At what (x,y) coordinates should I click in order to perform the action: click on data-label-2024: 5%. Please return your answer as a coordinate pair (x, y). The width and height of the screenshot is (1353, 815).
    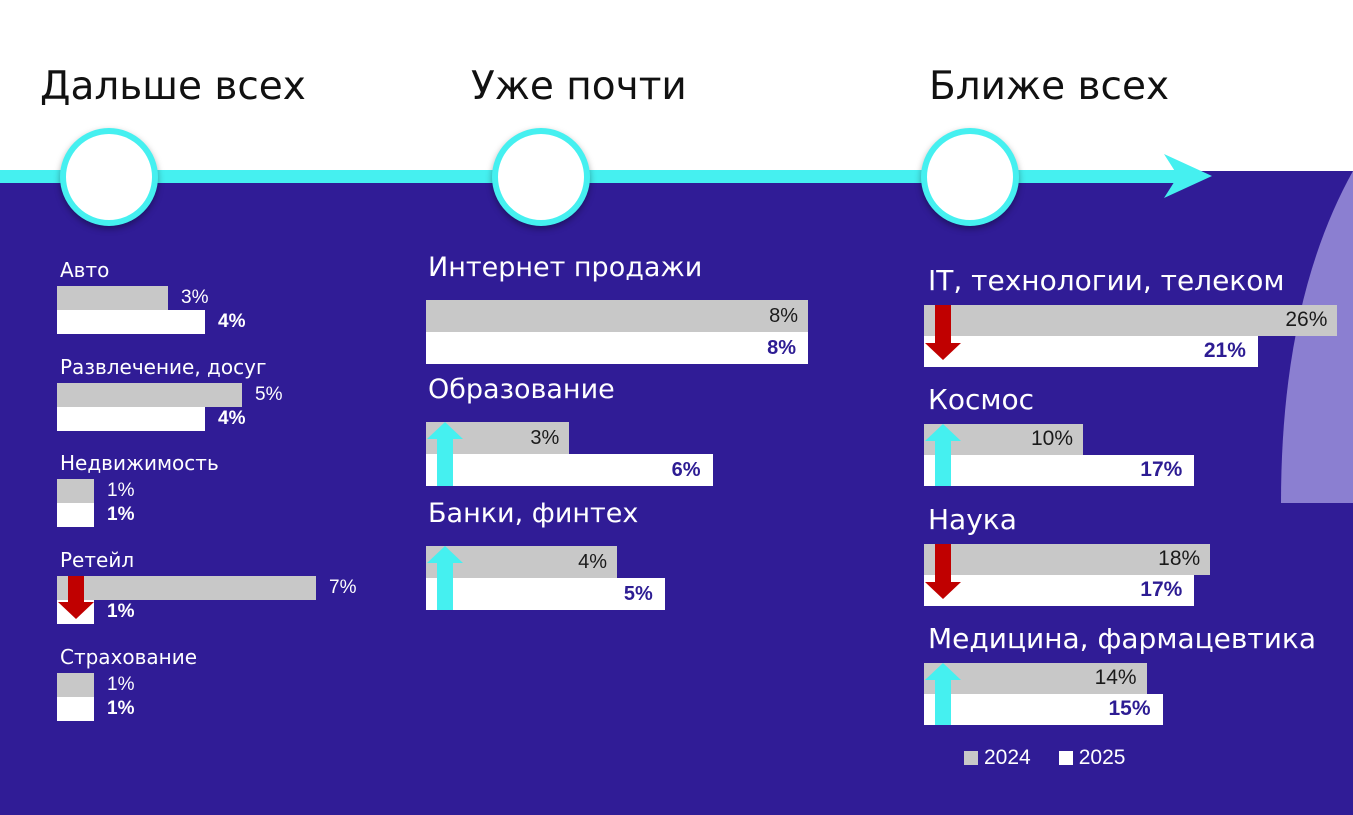
    Looking at the image, I should click on (269, 395).